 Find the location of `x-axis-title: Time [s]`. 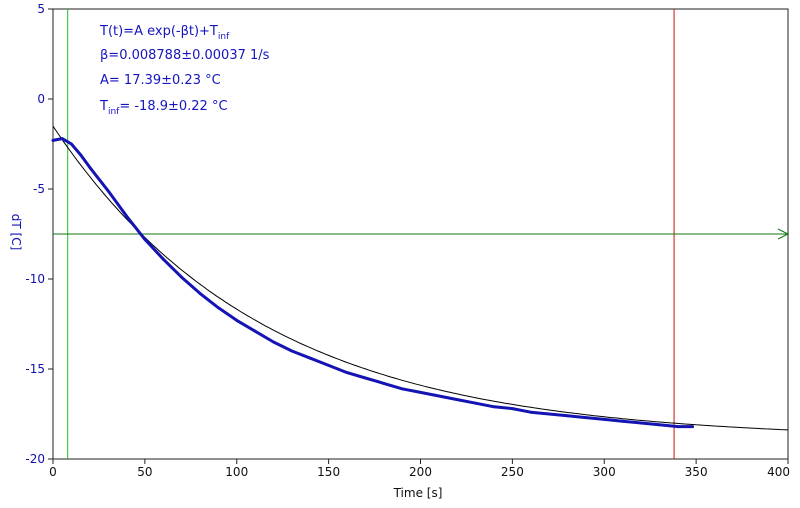

x-axis-title: Time [s] is located at coordinates (418, 493).